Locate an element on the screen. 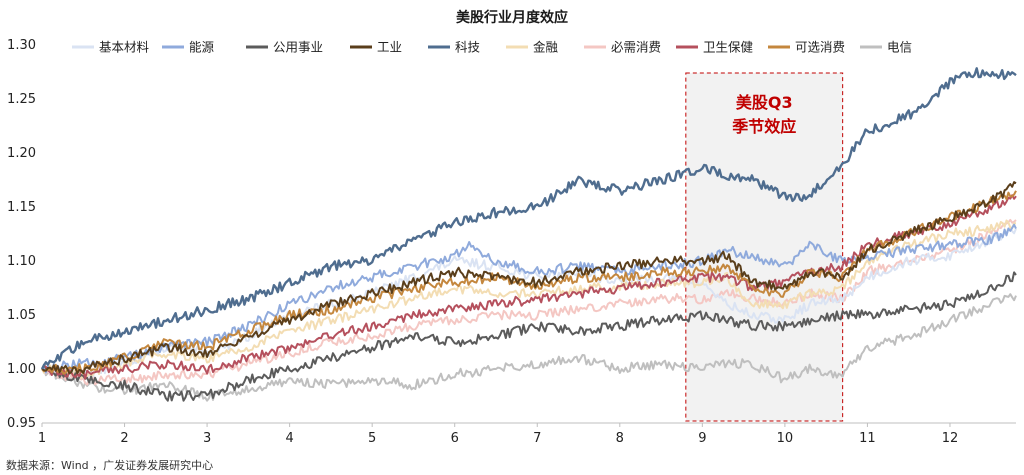 The height and width of the screenshot is (475, 1024). legend-label: 必需消费 is located at coordinates (636, 47).